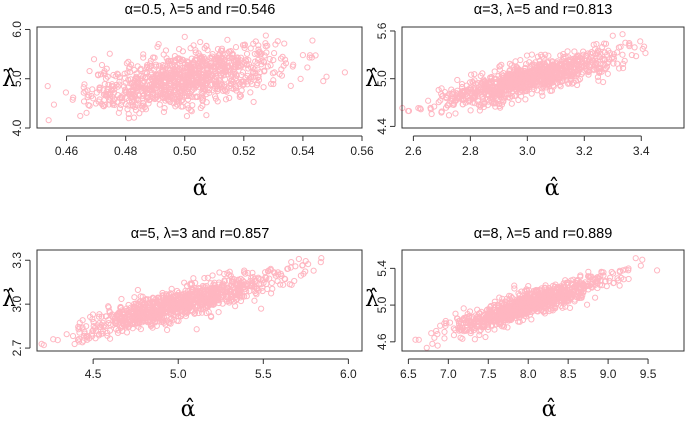  What do you see at coordinates (348, 374) in the screenshot?
I see `x-tick-label: 6.0` at bounding box center [348, 374].